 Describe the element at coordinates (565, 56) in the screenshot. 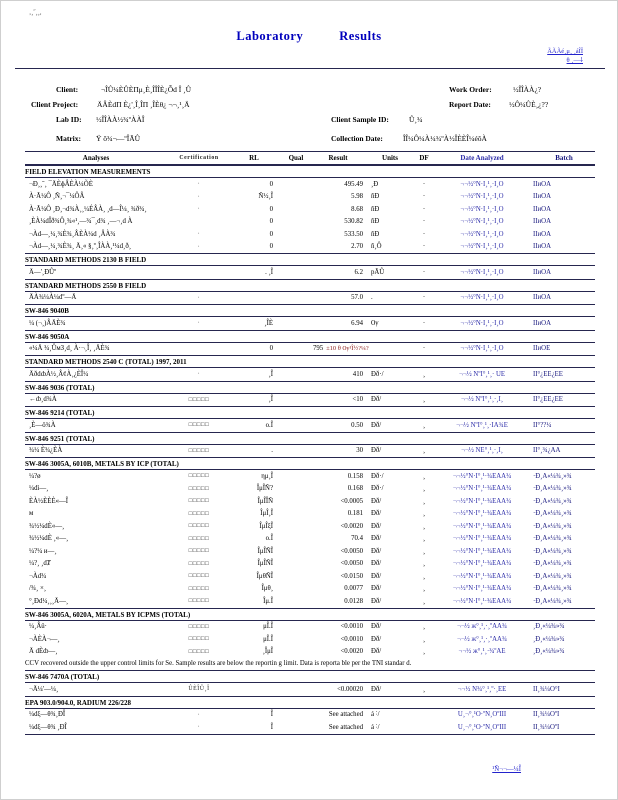

I see `header-links: ÃÃÃé¸μ¸ ¸áÎÎ θ ¸—⸸` at that location.